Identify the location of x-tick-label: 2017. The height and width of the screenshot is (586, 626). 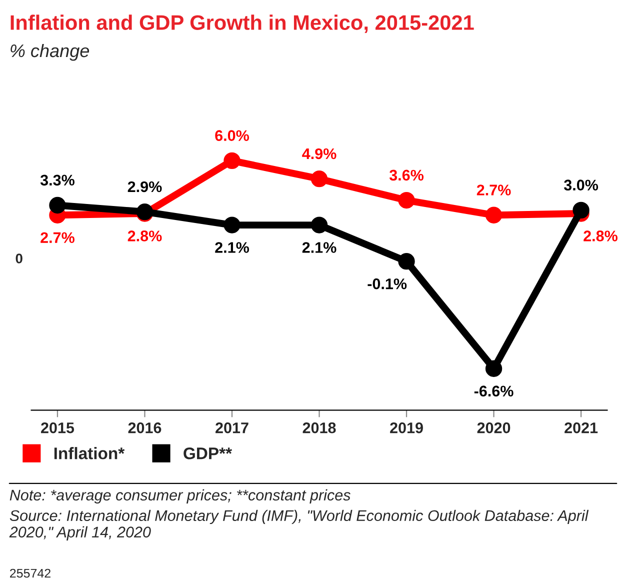
(232, 428).